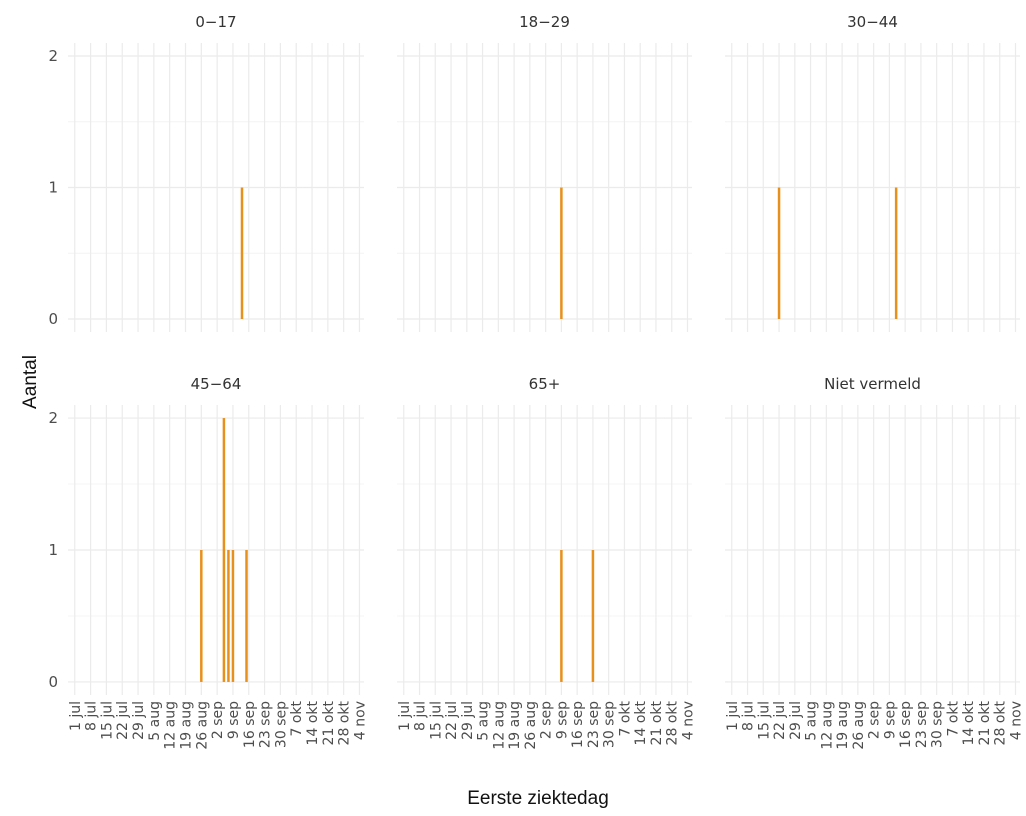 This screenshot has width=1026, height=816. I want to click on y-axis-title: Aantal, so click(30, 382).